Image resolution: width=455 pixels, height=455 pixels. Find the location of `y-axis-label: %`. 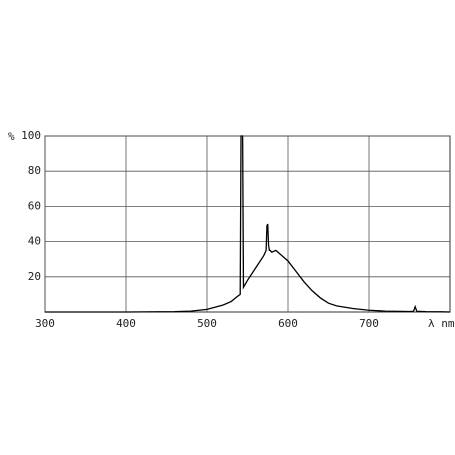

y-axis-label: % is located at coordinates (11, 136).